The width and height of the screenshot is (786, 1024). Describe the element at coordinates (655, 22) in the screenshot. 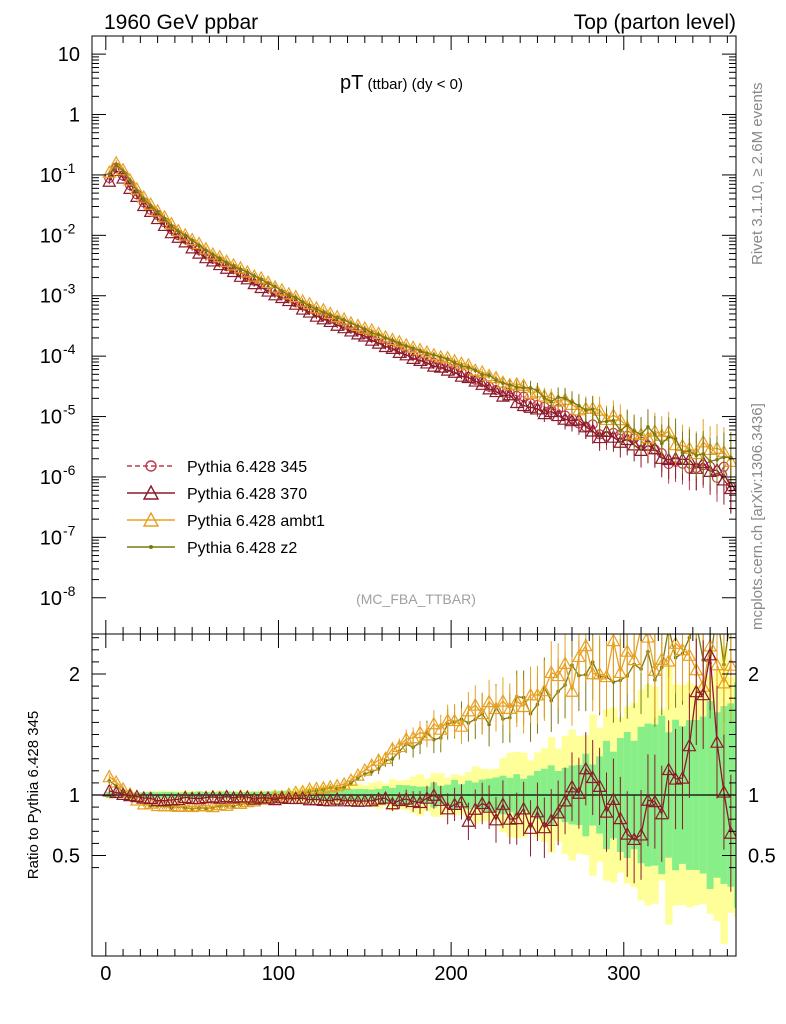

I see `header-right: Top (parton level)` at that location.